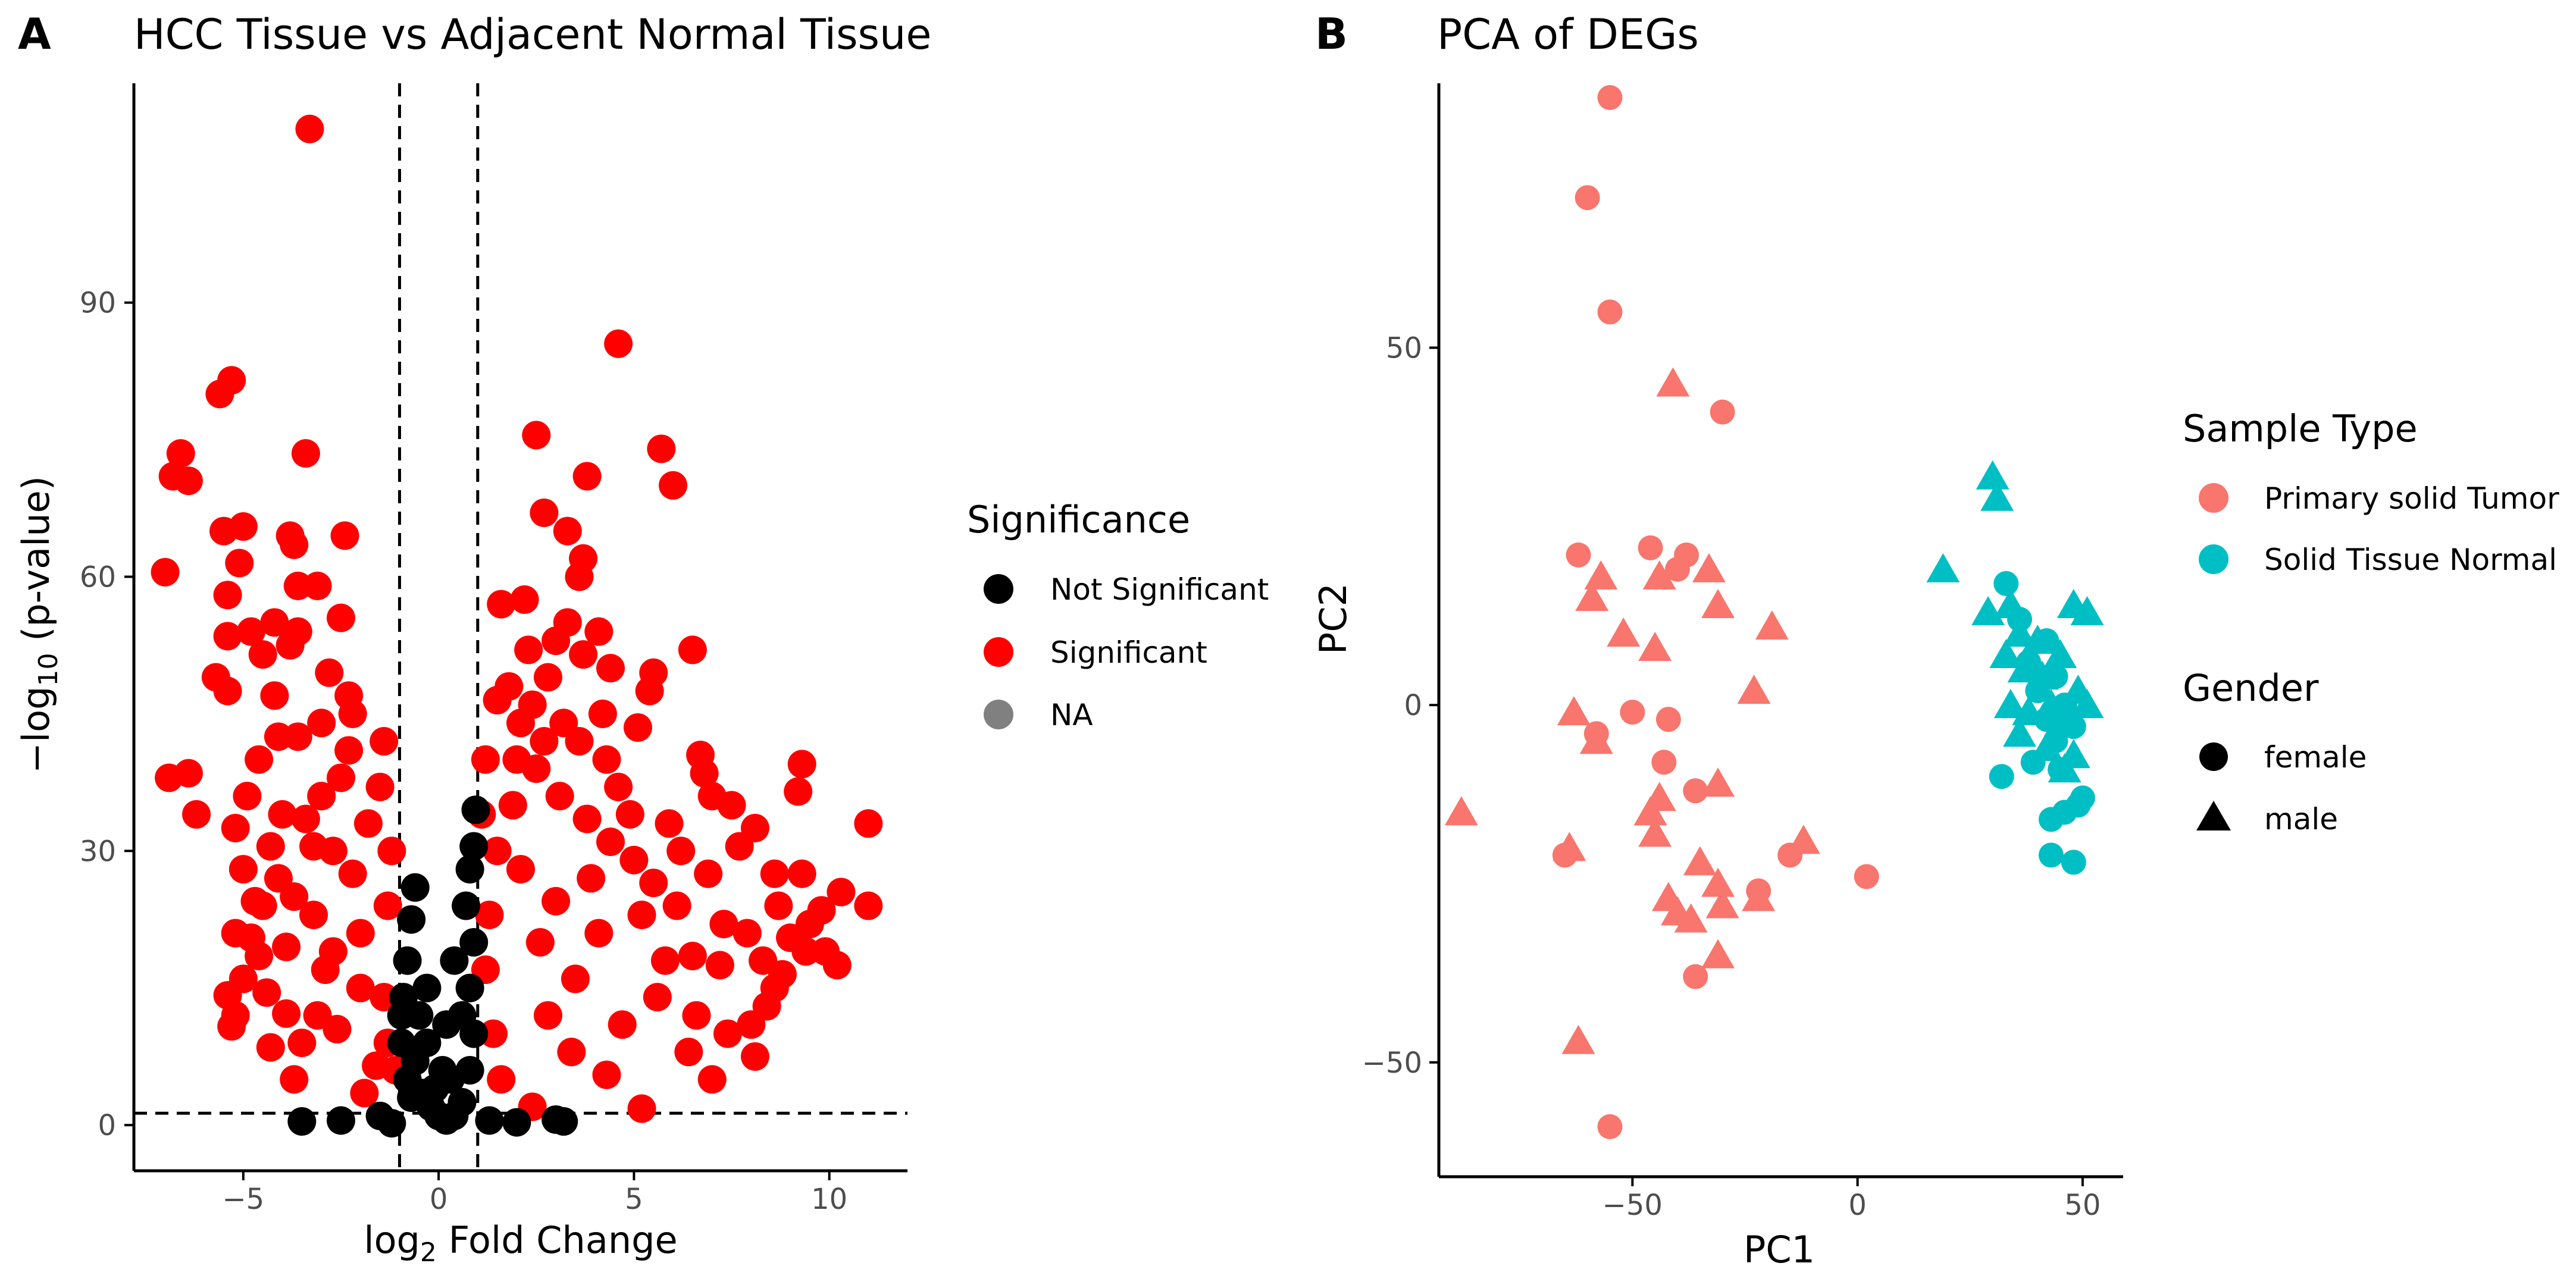  Describe the element at coordinates (1413, 705) in the screenshot. I see `pca-y-tick-label: 0` at that location.